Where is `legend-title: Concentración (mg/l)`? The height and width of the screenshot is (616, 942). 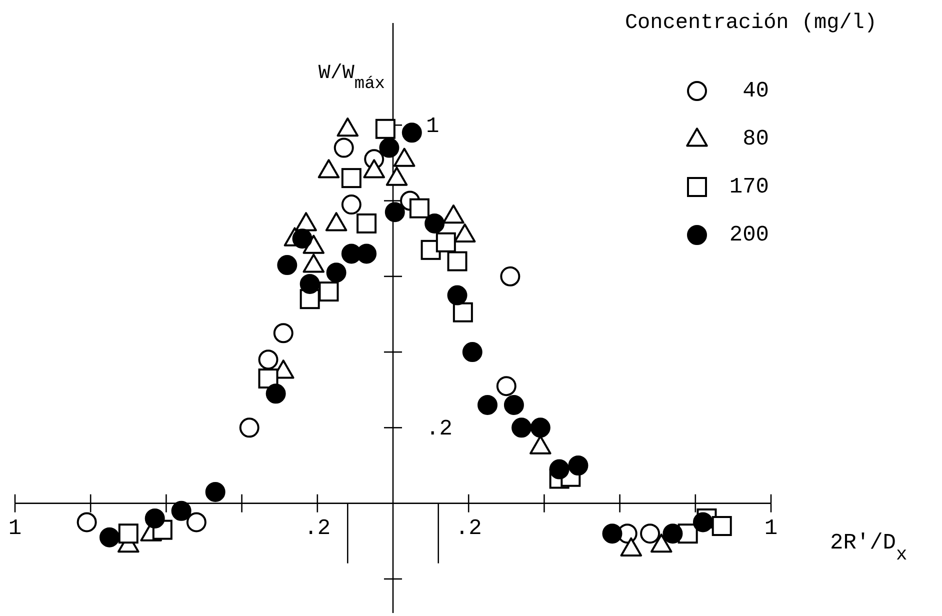 legend-title: Concentración (mg/l) is located at coordinates (750, 23).